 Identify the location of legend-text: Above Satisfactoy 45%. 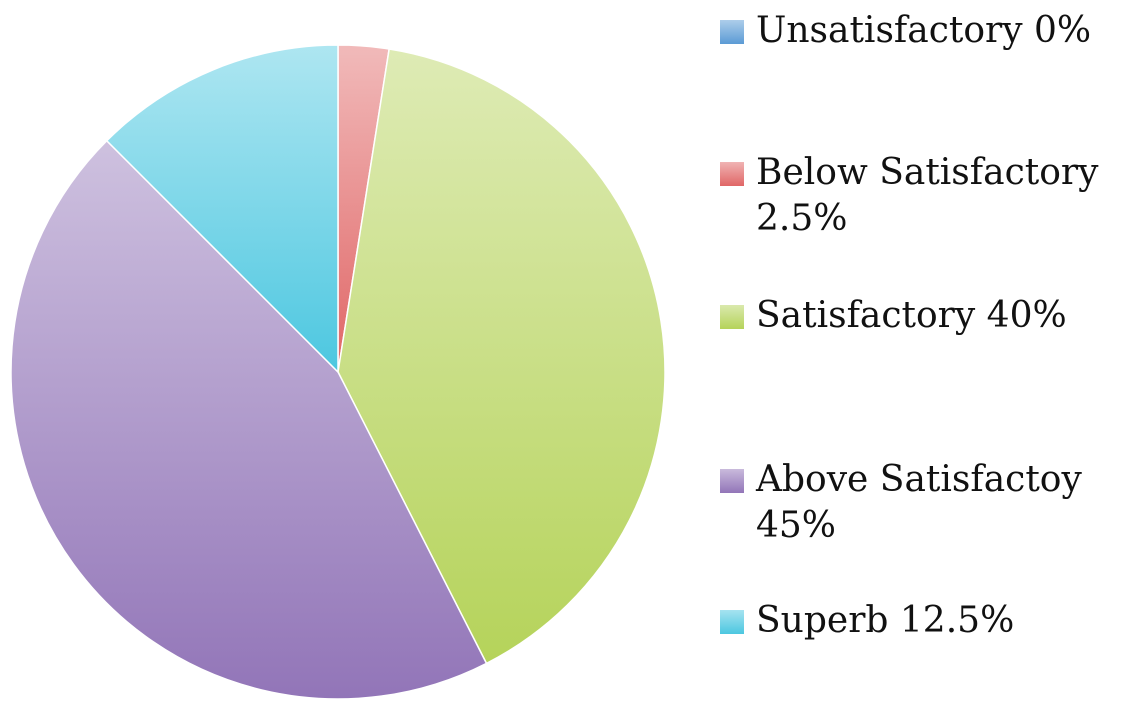
(938, 503).